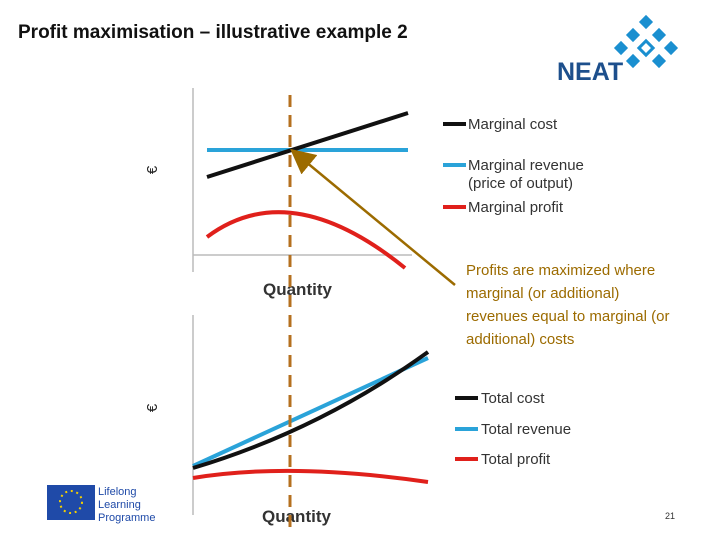 The width and height of the screenshot is (720, 540). Describe the element at coordinates (560, 270) in the screenshot. I see `annotation-text: Profits are maximized where` at that location.